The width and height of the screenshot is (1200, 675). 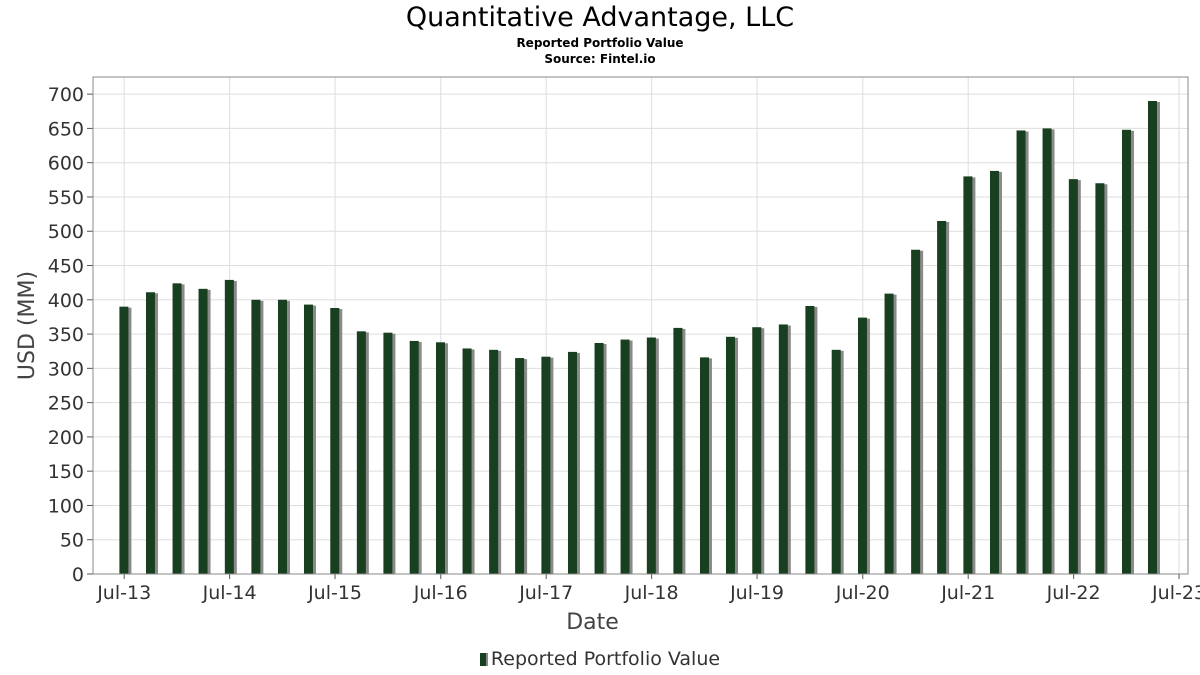 What do you see at coordinates (66, 506) in the screenshot?
I see `y-tick-label: 100` at bounding box center [66, 506].